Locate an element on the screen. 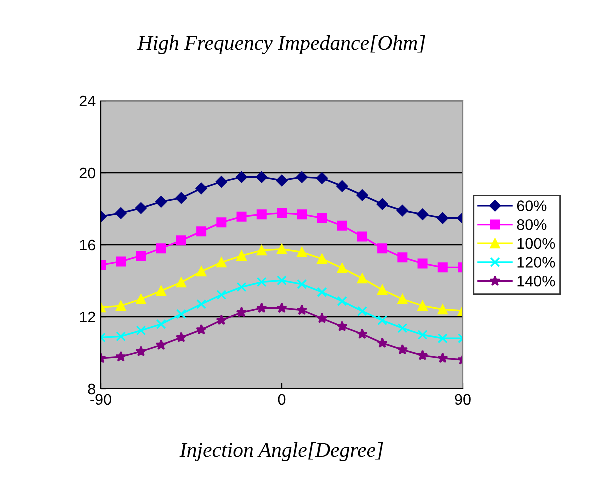 The image size is (591, 481). legend-label: 60% is located at coordinates (532, 206).